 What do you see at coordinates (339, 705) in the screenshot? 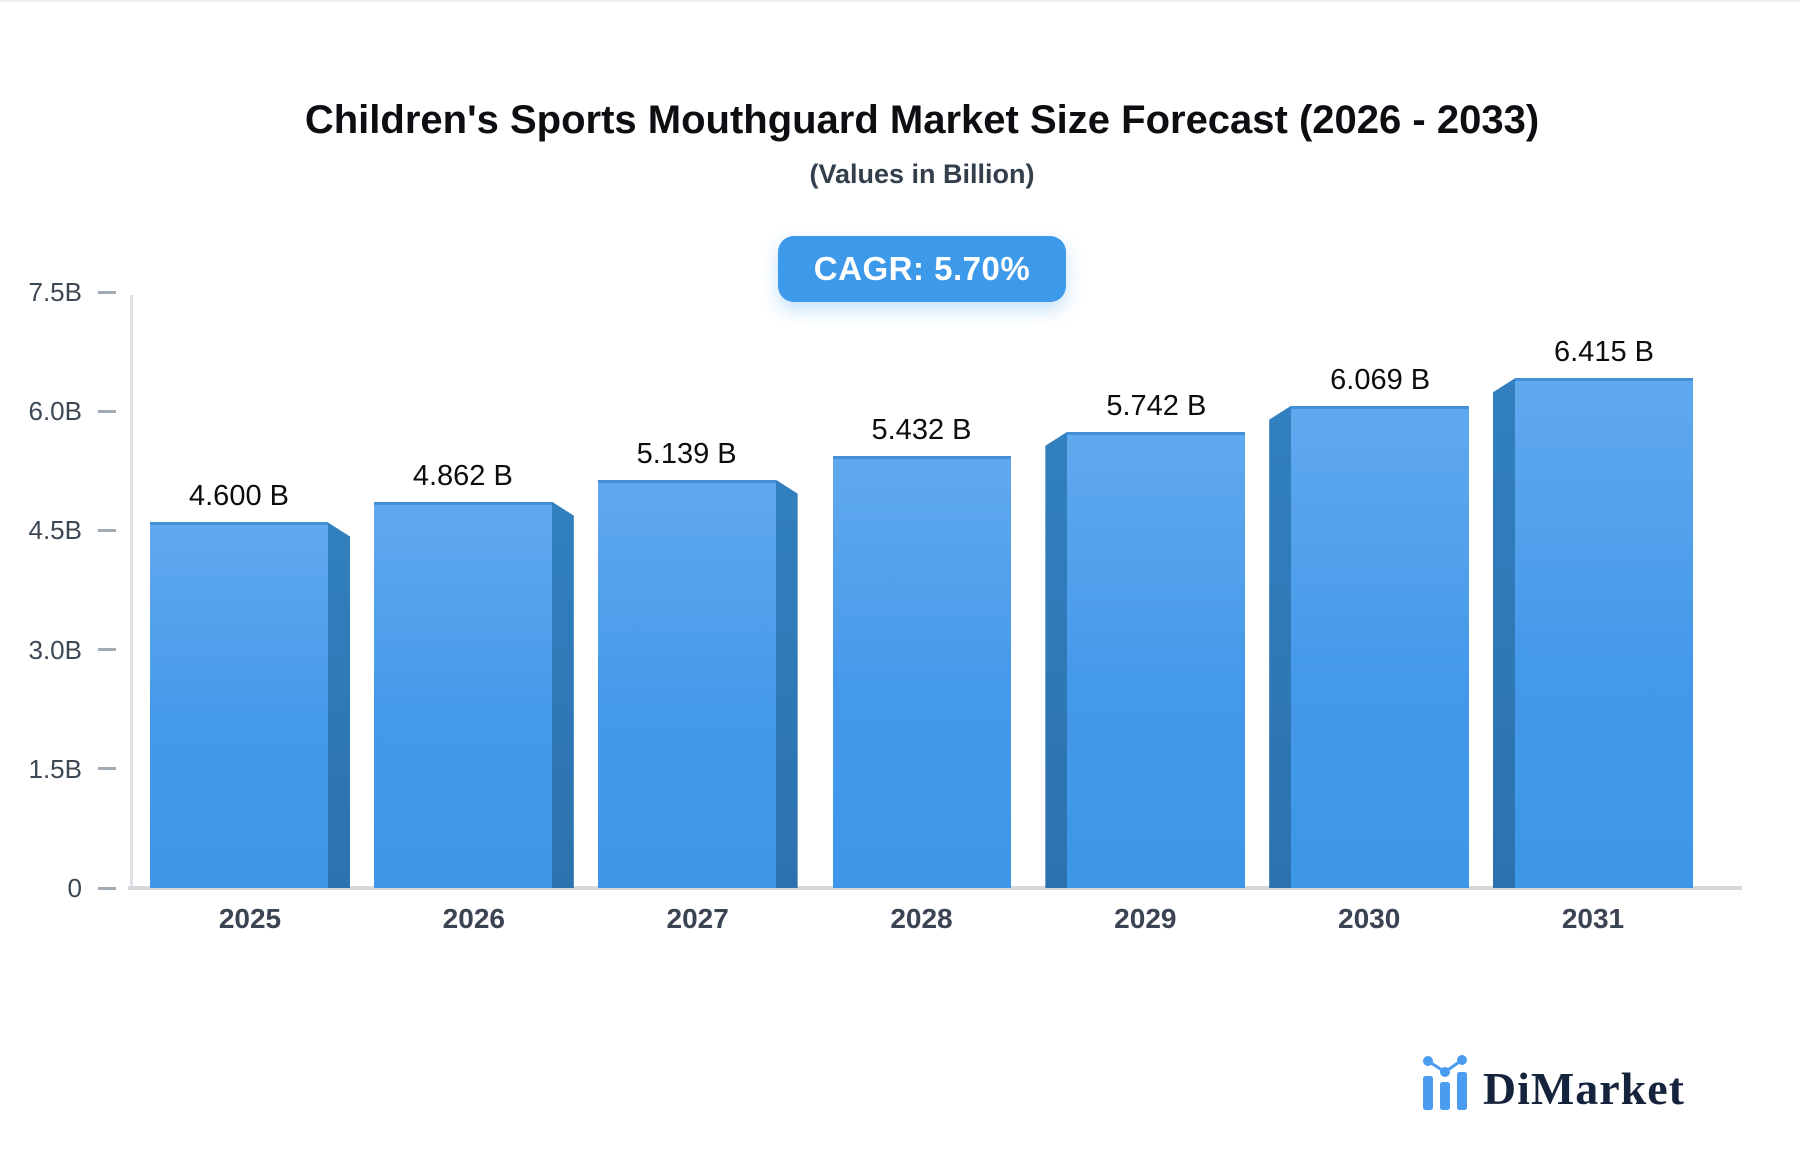
I see `bar-2025-side-face` at bounding box center [339, 705].